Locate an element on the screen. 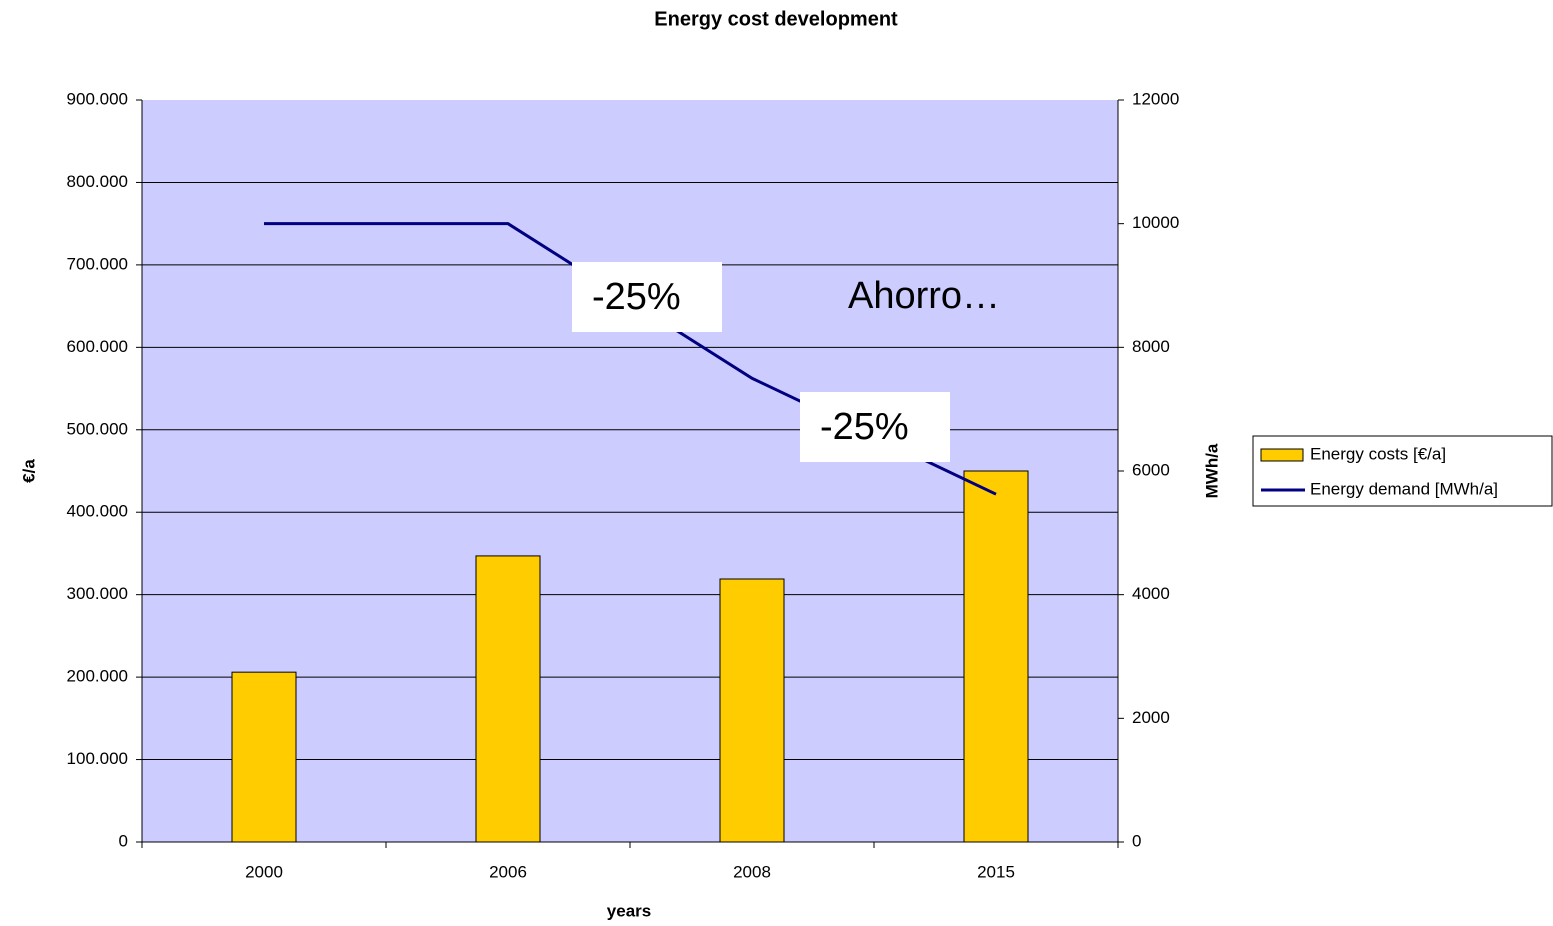  x-tick-label: 2000 is located at coordinates (264, 871).